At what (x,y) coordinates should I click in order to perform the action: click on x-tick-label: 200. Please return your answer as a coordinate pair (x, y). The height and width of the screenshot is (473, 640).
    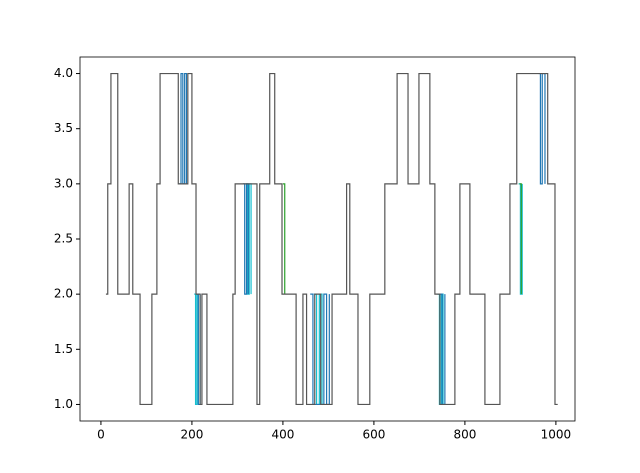
    Looking at the image, I should click on (191, 435).